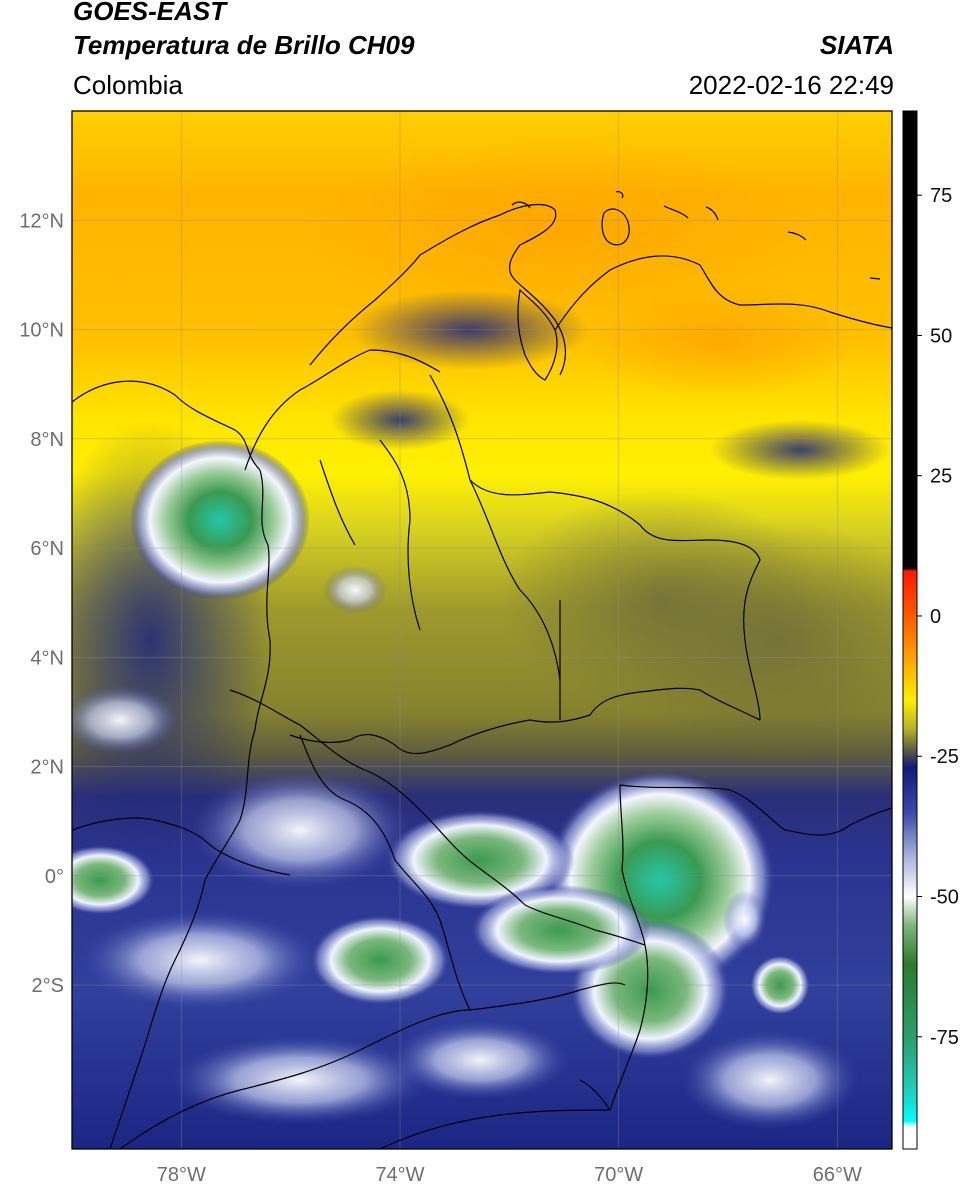  Describe the element at coordinates (244, 45) in the screenshot. I see `product-title: Temperatura de Brillo CH09` at that location.